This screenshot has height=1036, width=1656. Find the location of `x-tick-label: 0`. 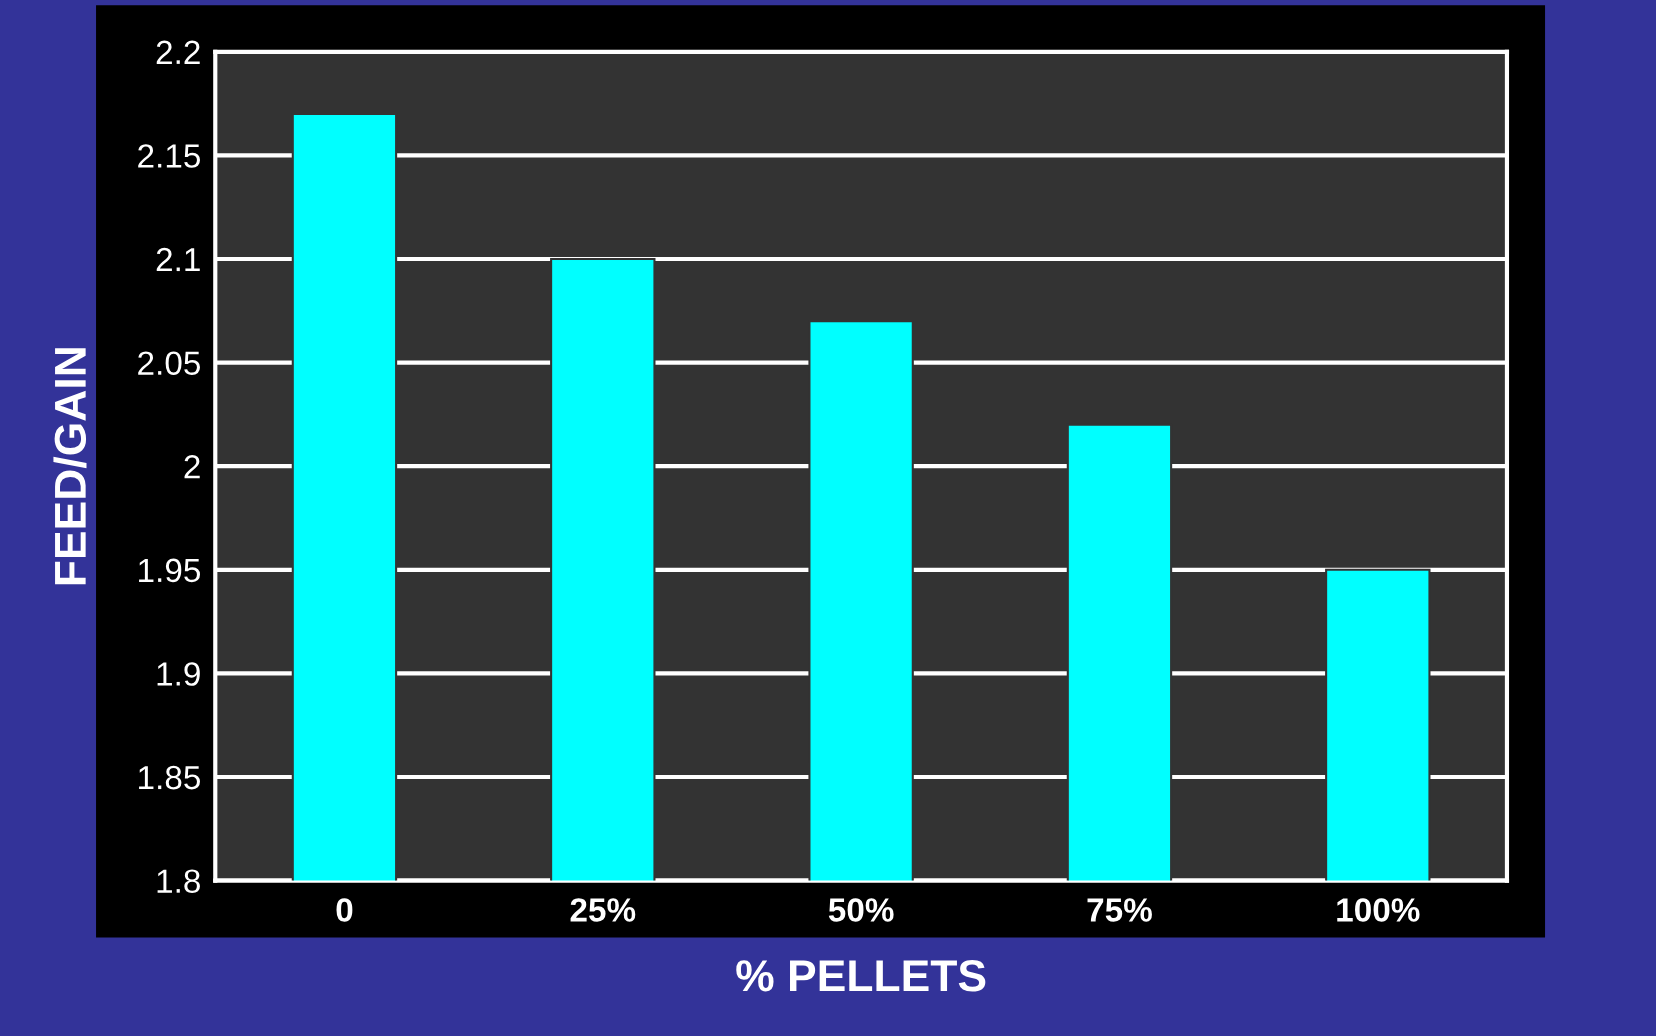

x-tick-label: 0 is located at coordinates (344, 910).